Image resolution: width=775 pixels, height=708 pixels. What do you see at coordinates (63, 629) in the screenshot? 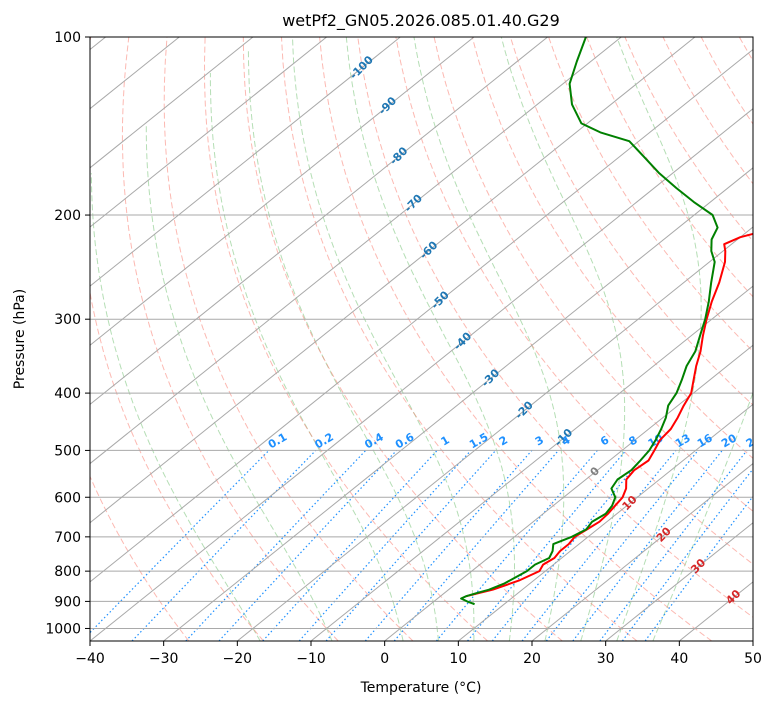
I see `y-tick-label: 1000` at bounding box center [63, 629].